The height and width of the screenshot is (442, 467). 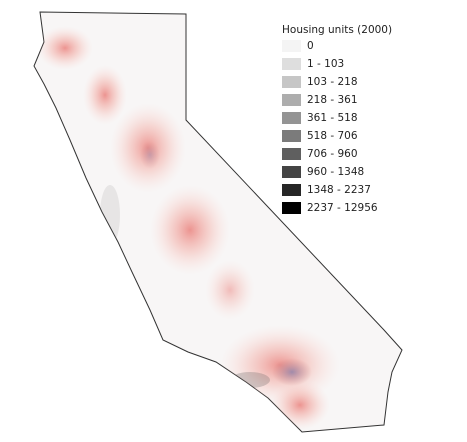 I want to click on legend-label: 518 - 706, so click(x=332, y=136).